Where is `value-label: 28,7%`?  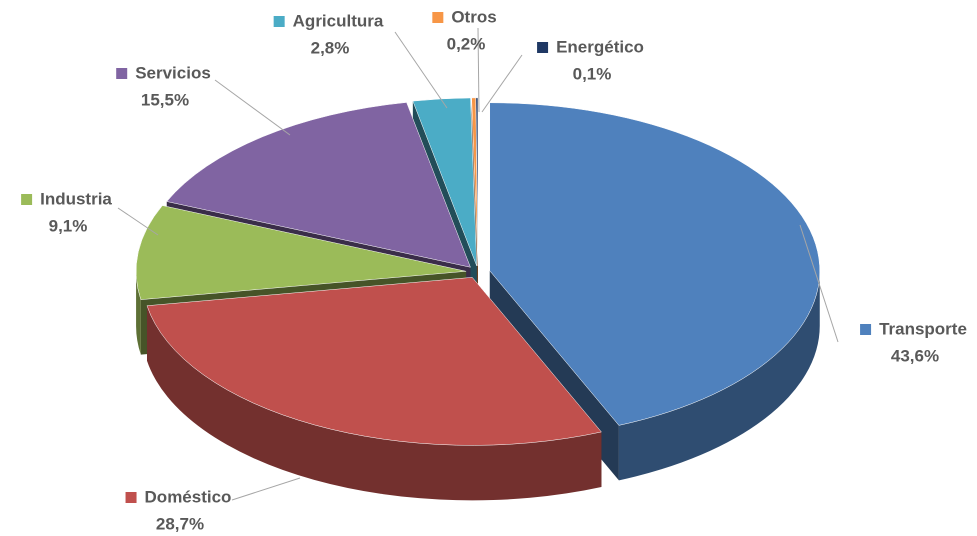 value-label: 28,7% is located at coordinates (180, 523).